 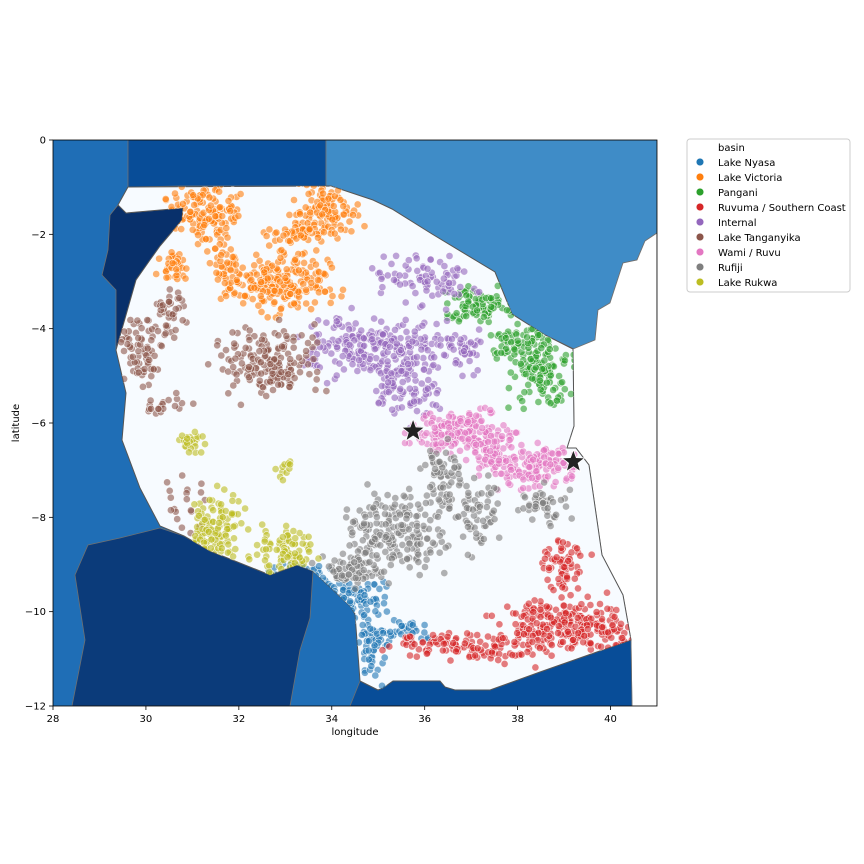 What do you see at coordinates (700, 192) in the screenshot?
I see `legend-swatch` at bounding box center [700, 192].